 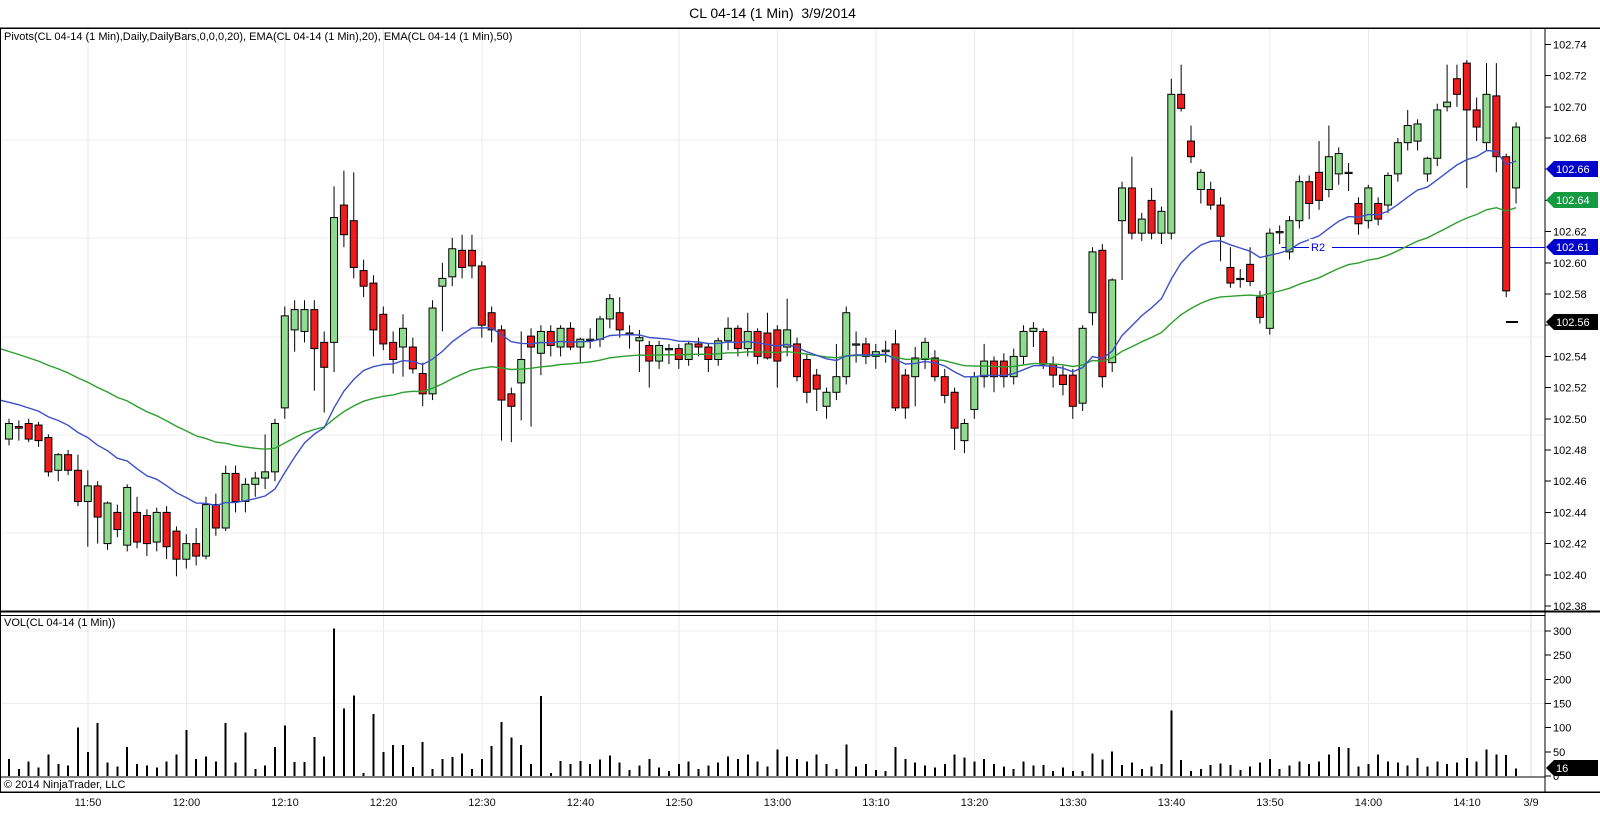 I want to click on volume-indicator-label: VOL(CL 04-14 (1 Min)), so click(x=60, y=623).